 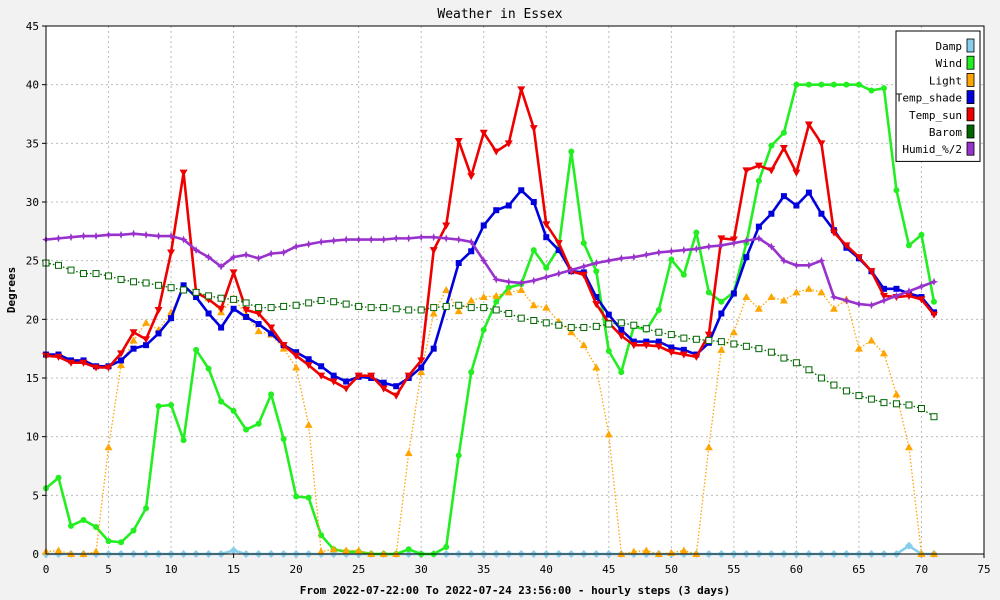 What do you see at coordinates (32, 437) in the screenshot?
I see `y-tick-label: 10` at bounding box center [32, 437].